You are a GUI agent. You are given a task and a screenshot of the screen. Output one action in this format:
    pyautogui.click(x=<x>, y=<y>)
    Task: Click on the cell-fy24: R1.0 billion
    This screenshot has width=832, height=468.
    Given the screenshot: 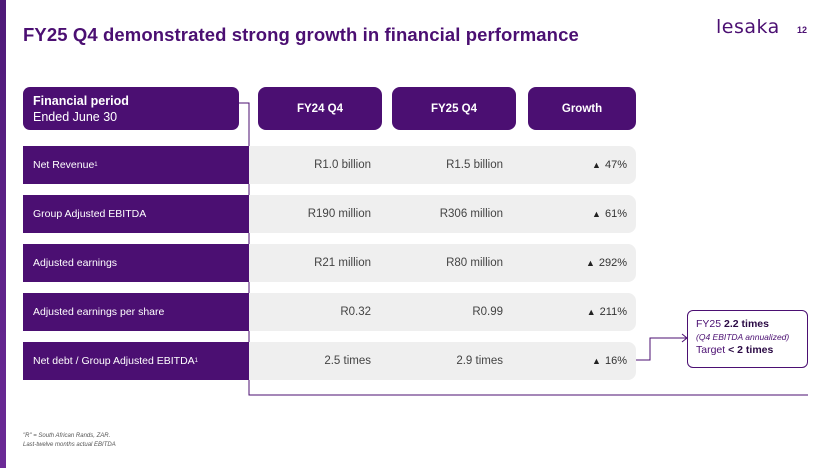 What is the action you would take?
    pyautogui.click(x=342, y=165)
    